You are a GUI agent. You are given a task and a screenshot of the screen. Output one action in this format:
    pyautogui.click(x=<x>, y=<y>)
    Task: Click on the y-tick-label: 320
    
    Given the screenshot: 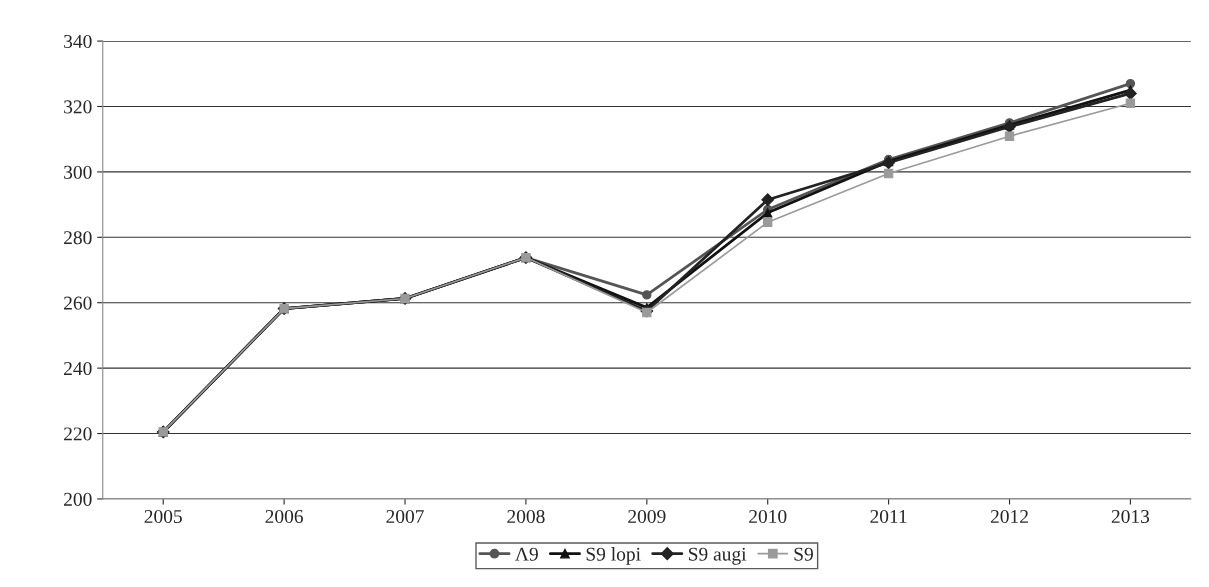 What is the action you would take?
    pyautogui.click(x=78, y=107)
    